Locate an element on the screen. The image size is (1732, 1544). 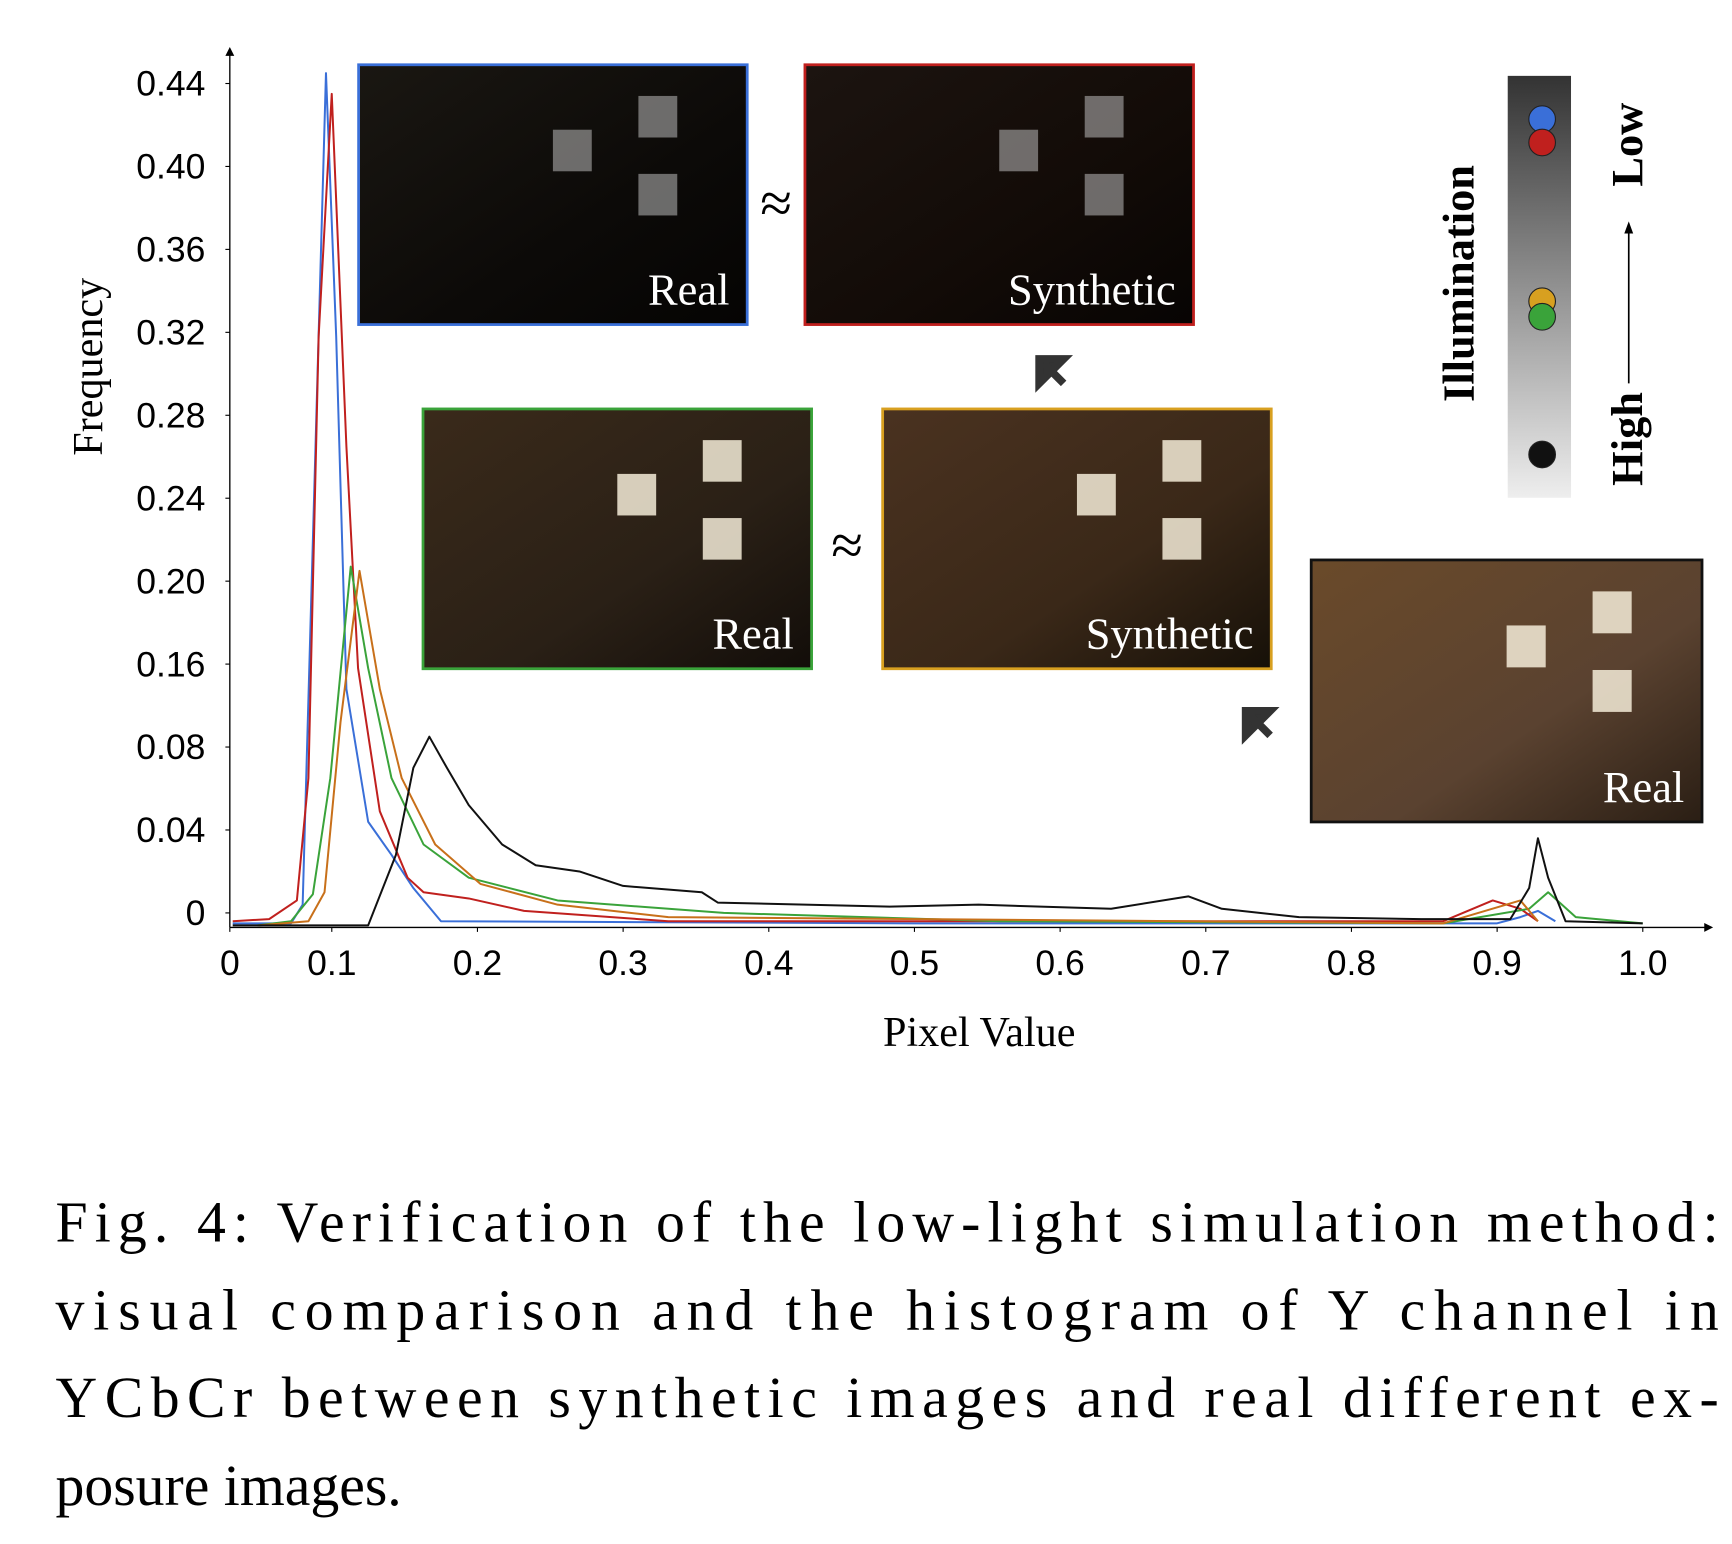
x-axis-label: Pixel Value is located at coordinates (979, 1032).